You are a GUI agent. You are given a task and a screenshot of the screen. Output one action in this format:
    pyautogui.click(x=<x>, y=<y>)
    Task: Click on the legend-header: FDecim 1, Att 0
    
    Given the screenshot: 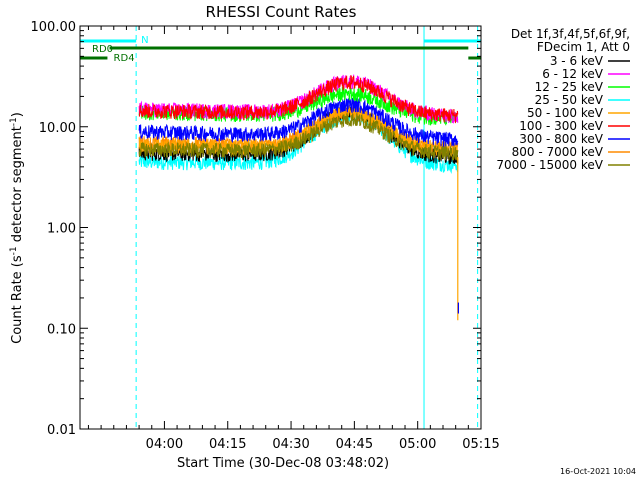 What is the action you would take?
    pyautogui.click(x=583, y=47)
    